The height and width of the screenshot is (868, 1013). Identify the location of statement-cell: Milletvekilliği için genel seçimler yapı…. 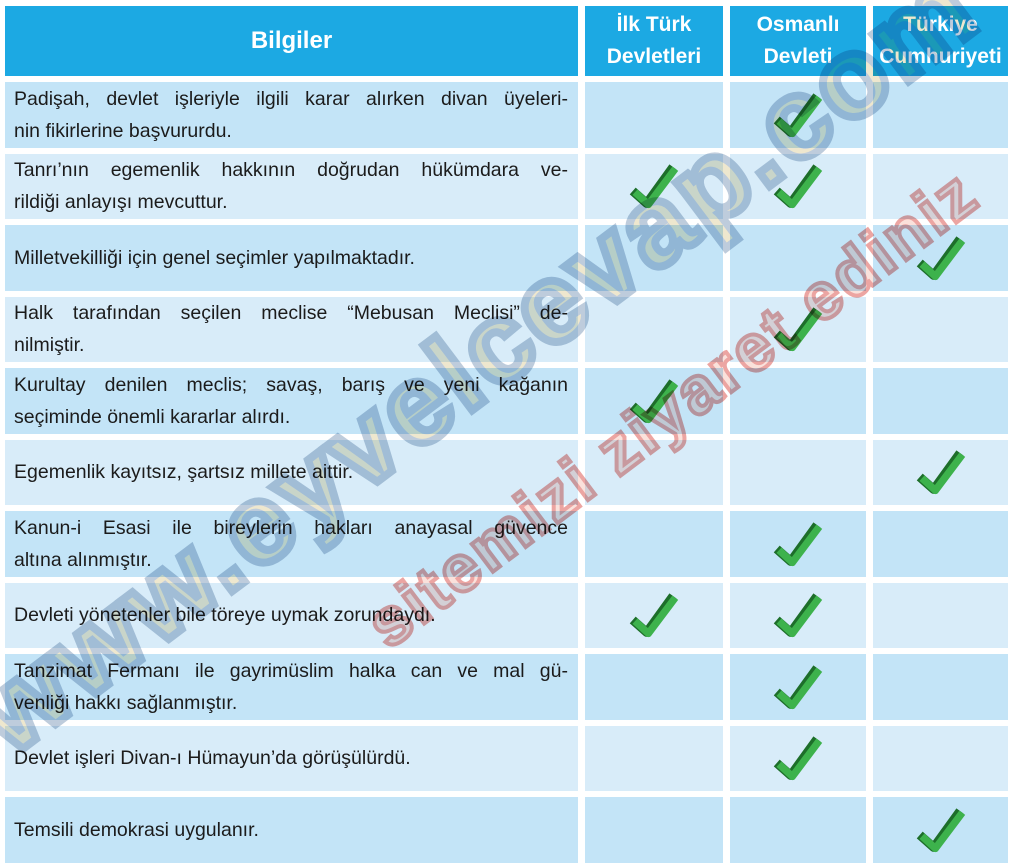
(291, 258).